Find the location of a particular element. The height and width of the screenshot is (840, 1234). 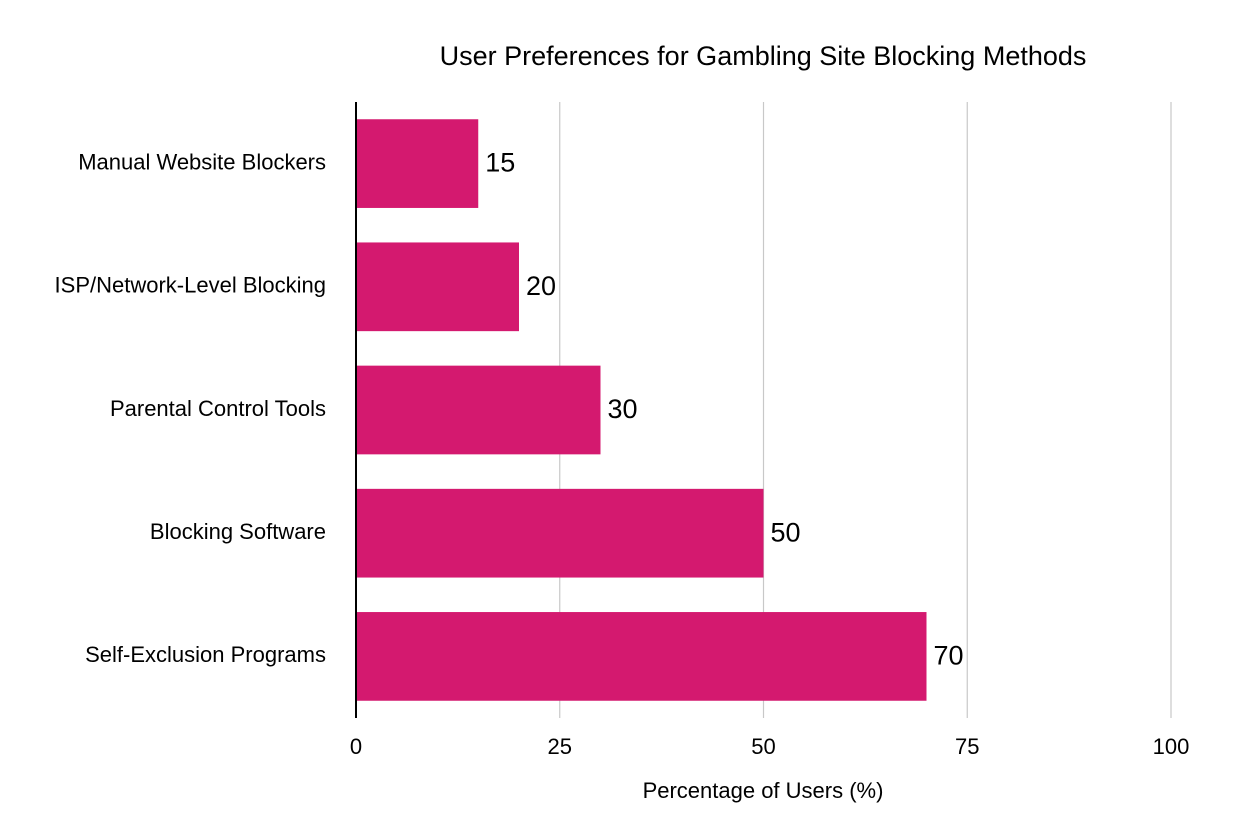

data-label: 15 is located at coordinates (500, 163).